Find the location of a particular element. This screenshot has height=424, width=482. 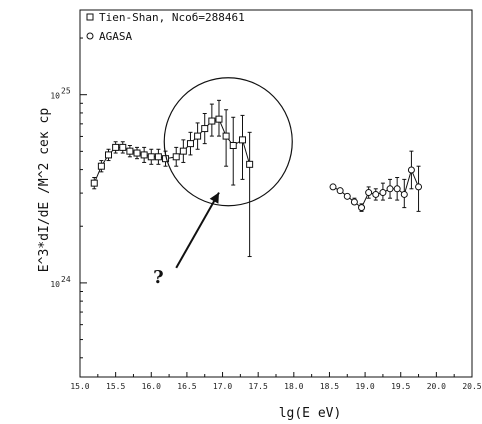

x-tick-label: 16.0 is located at coordinates (151, 386).